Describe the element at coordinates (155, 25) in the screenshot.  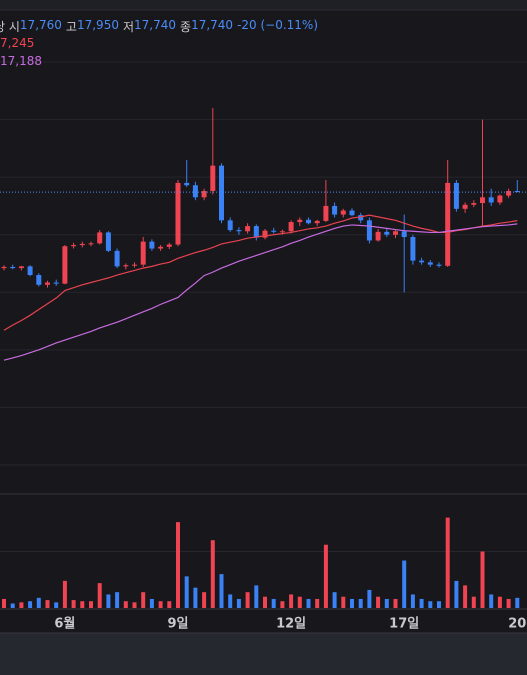
I see `legend-value: 17,740` at that location.